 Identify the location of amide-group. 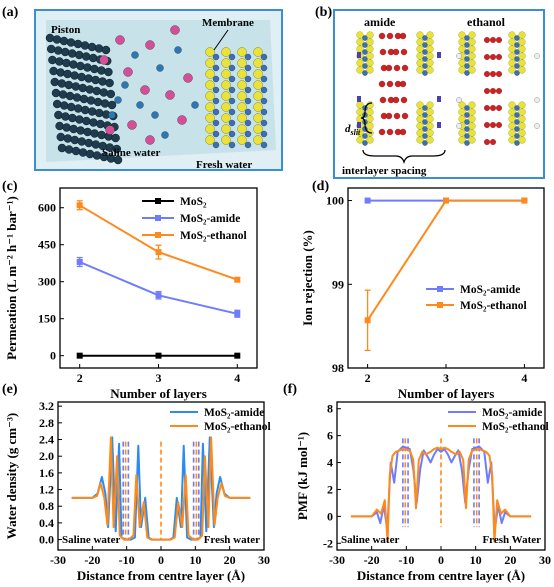
(439, 125).